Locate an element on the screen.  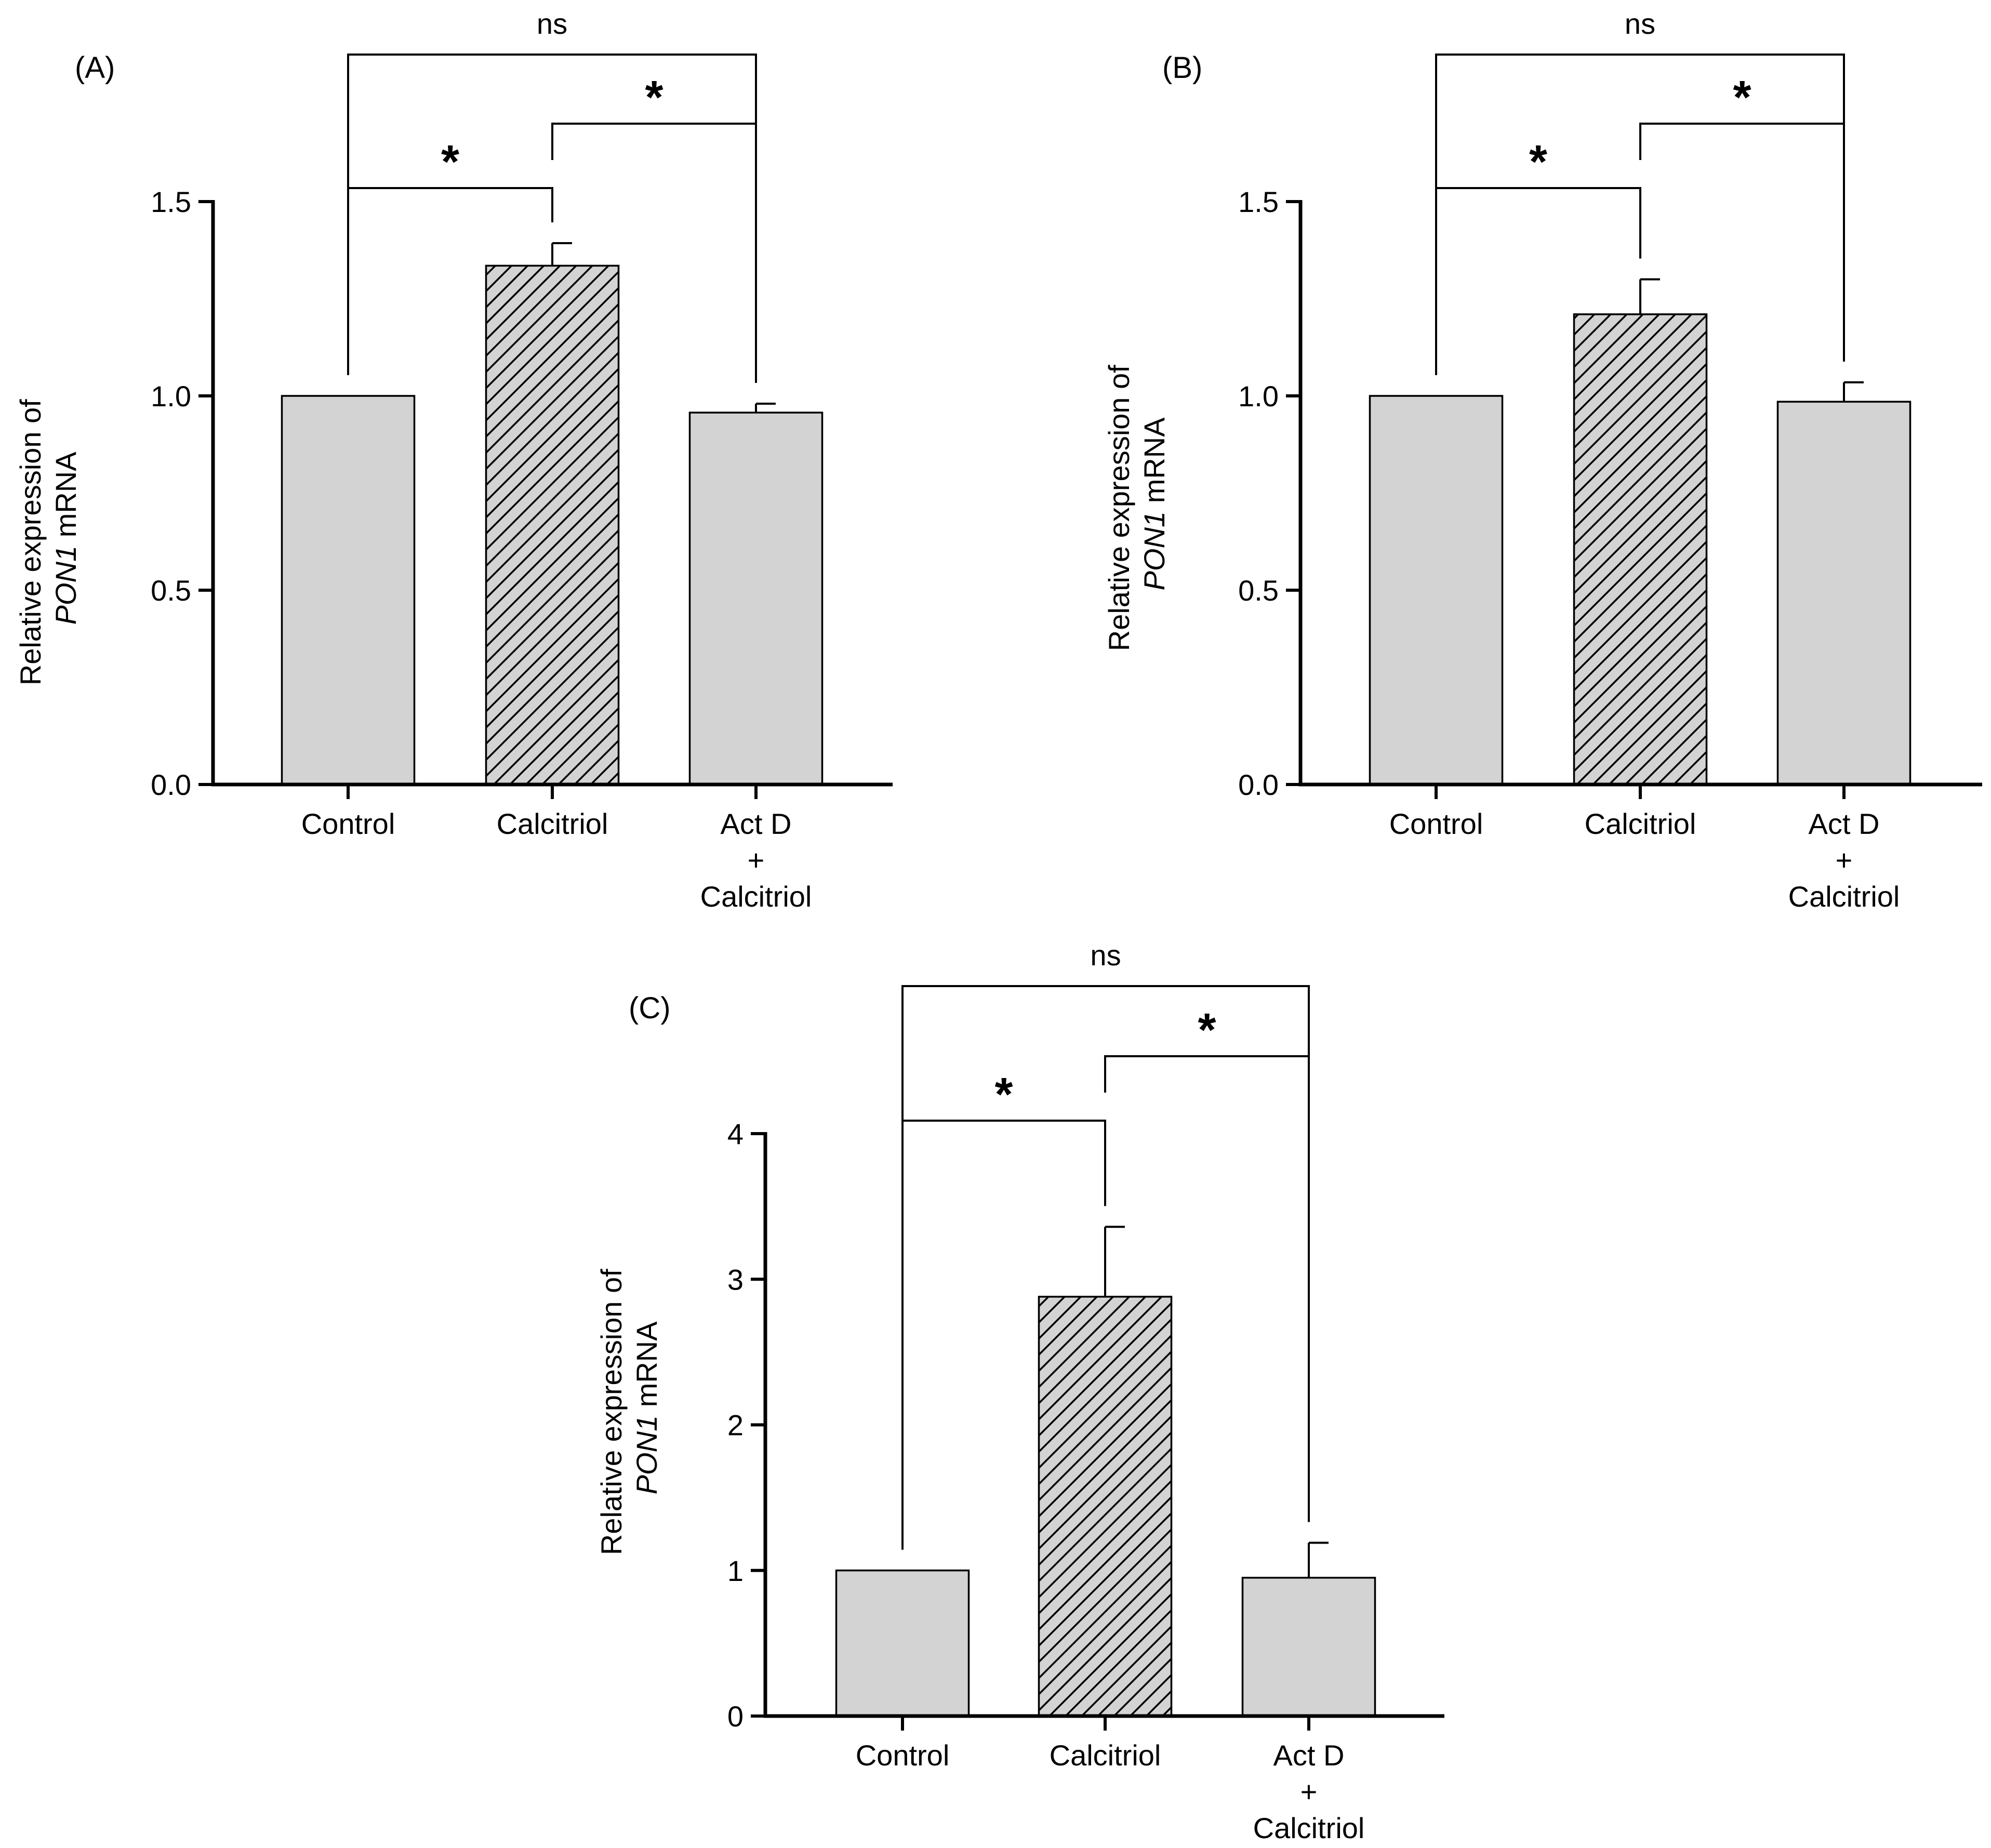
y-tick-label: 1 is located at coordinates (735, 1571).